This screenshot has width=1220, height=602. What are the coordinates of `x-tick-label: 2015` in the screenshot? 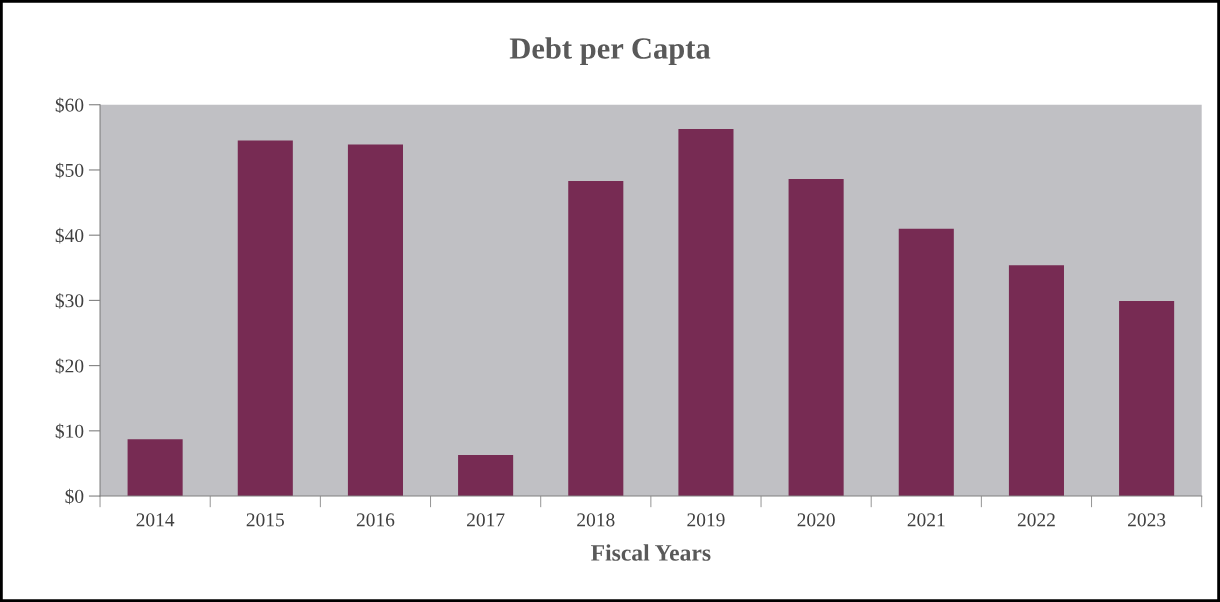 It's located at (265, 520).